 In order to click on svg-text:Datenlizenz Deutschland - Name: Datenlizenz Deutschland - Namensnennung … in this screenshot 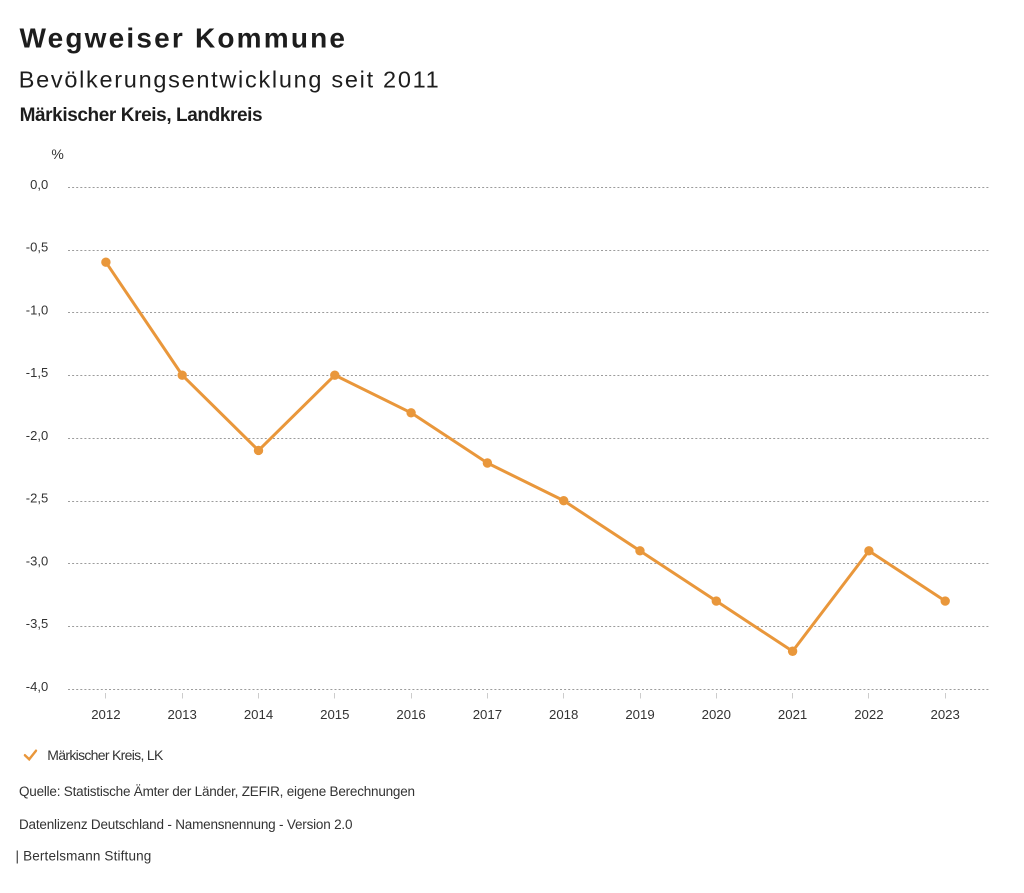, I will do `click(186, 824)`.